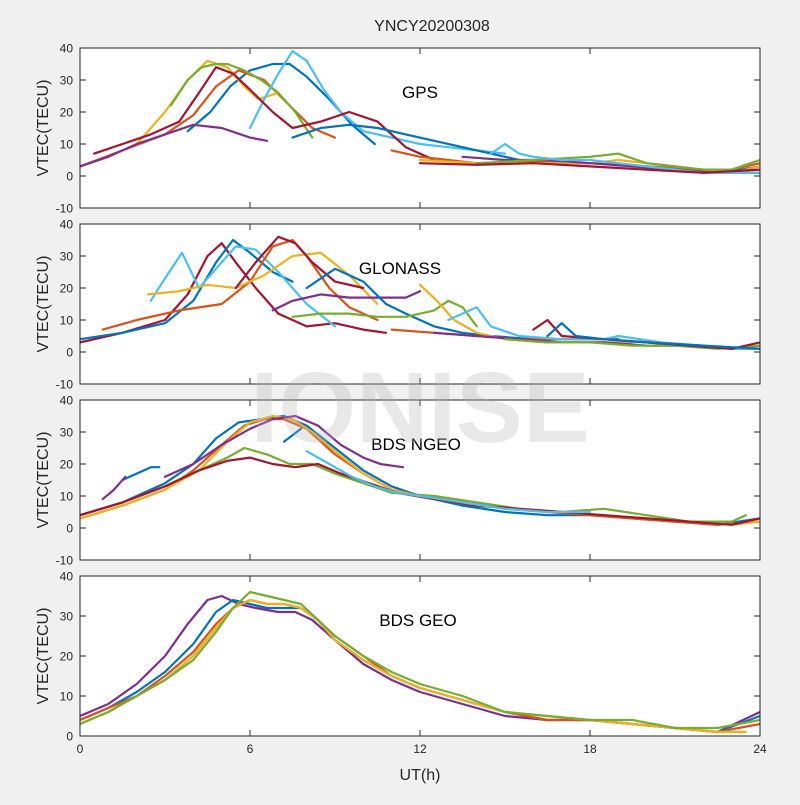 The image size is (800, 805). Describe the element at coordinates (420, 92) in the screenshot. I see `panel-label: GPS` at that location.